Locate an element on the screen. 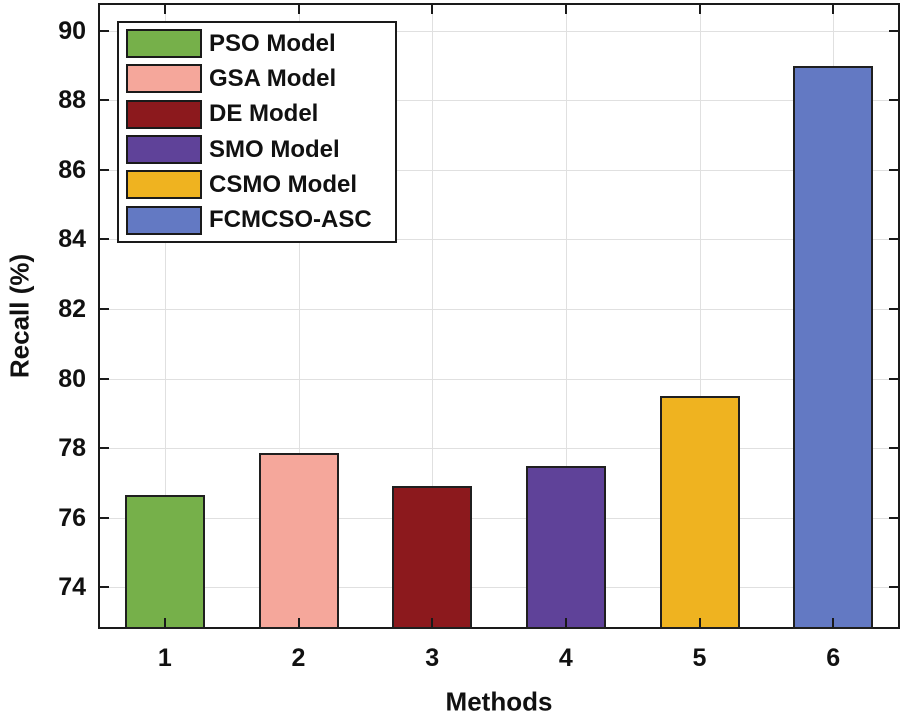 The image size is (905, 723). y-axis-label: Recall (%) is located at coordinates (19, 316).